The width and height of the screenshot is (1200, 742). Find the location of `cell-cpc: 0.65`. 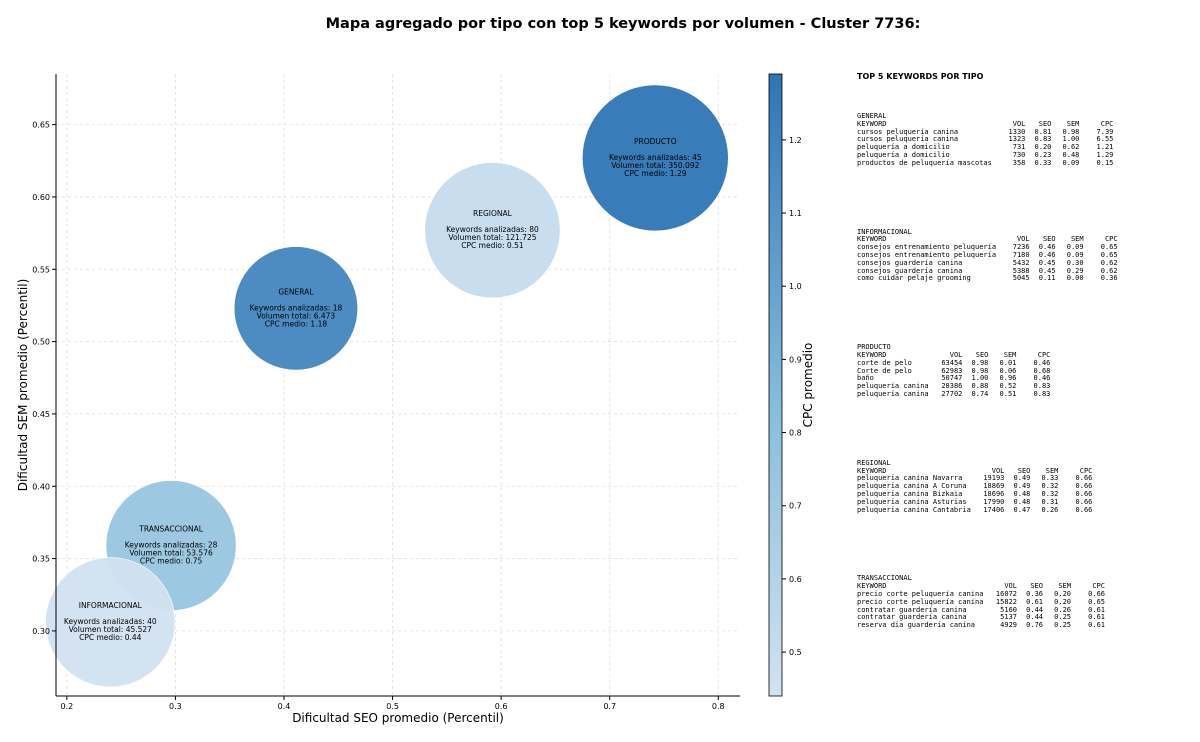

cell-cpc: 0.65 is located at coordinates (1109, 247).